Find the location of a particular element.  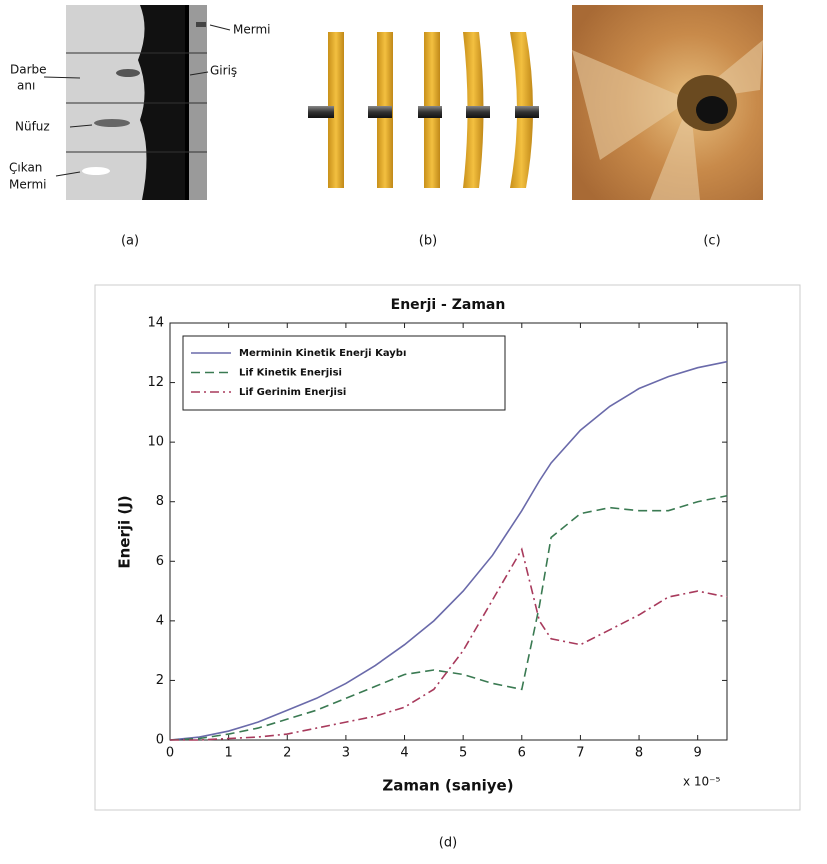

legend-box is located at coordinates (344, 373).